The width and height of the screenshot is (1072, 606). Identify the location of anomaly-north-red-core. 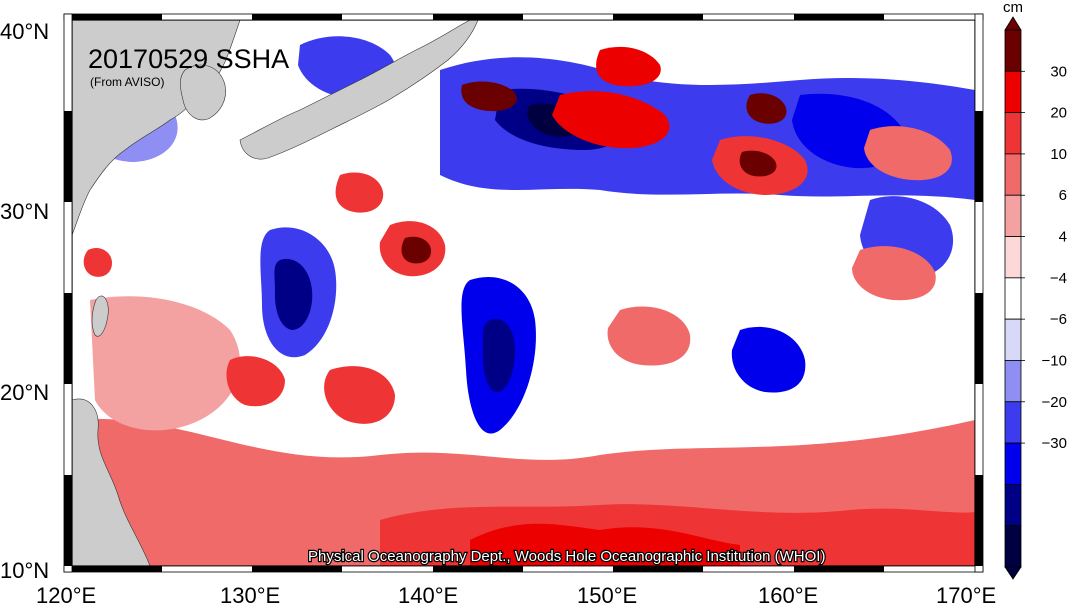
(489, 96).